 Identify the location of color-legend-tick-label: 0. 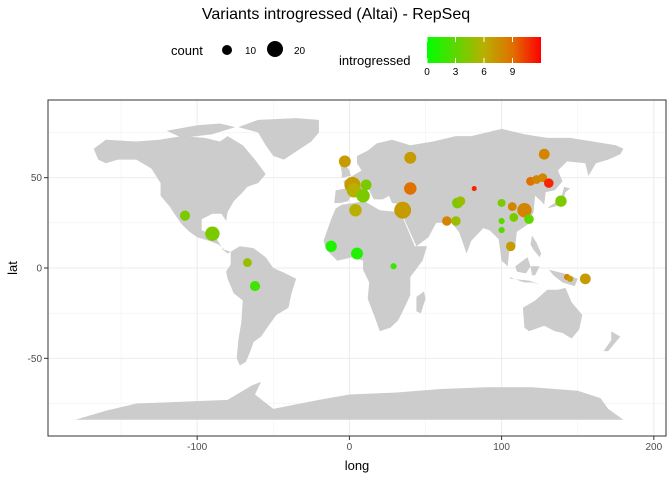
(427, 72).